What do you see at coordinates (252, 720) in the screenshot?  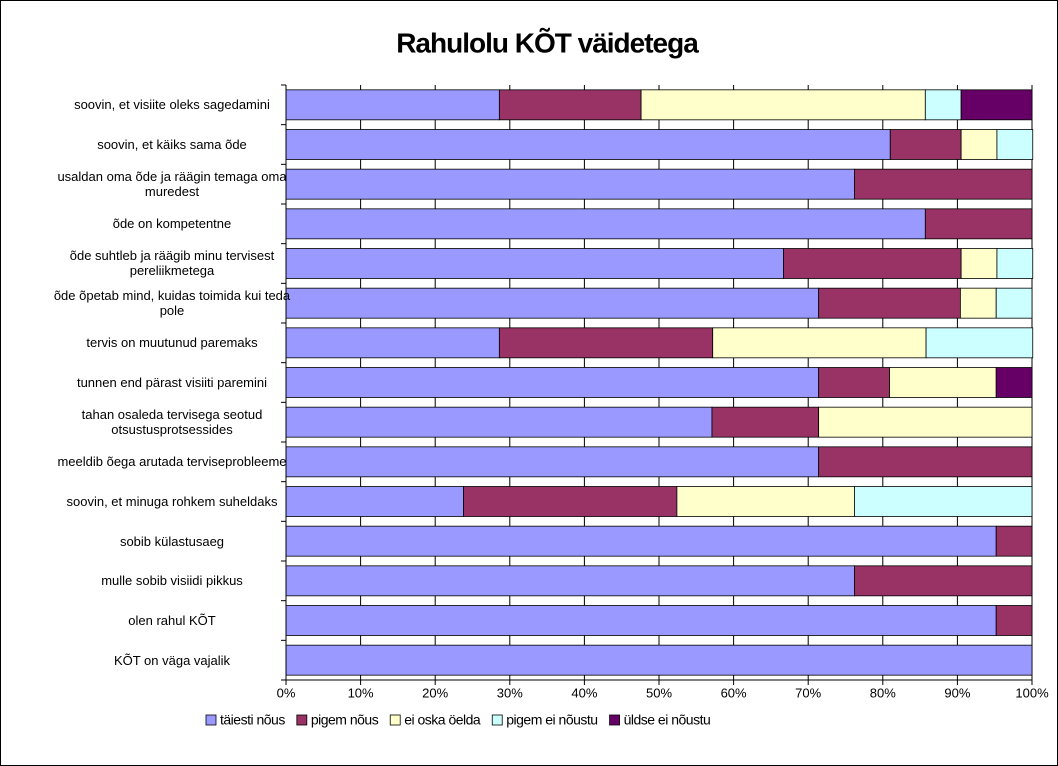 I see `legend-label: täiesti nõus` at bounding box center [252, 720].